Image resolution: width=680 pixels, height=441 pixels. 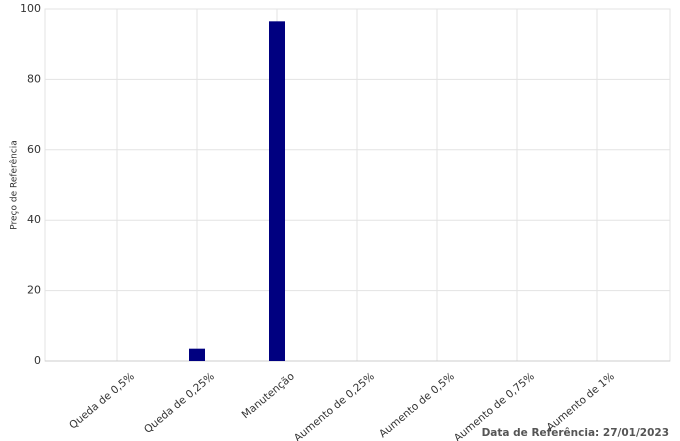 I want to click on y-axis-label: Preço de Referência, so click(x=14, y=185).